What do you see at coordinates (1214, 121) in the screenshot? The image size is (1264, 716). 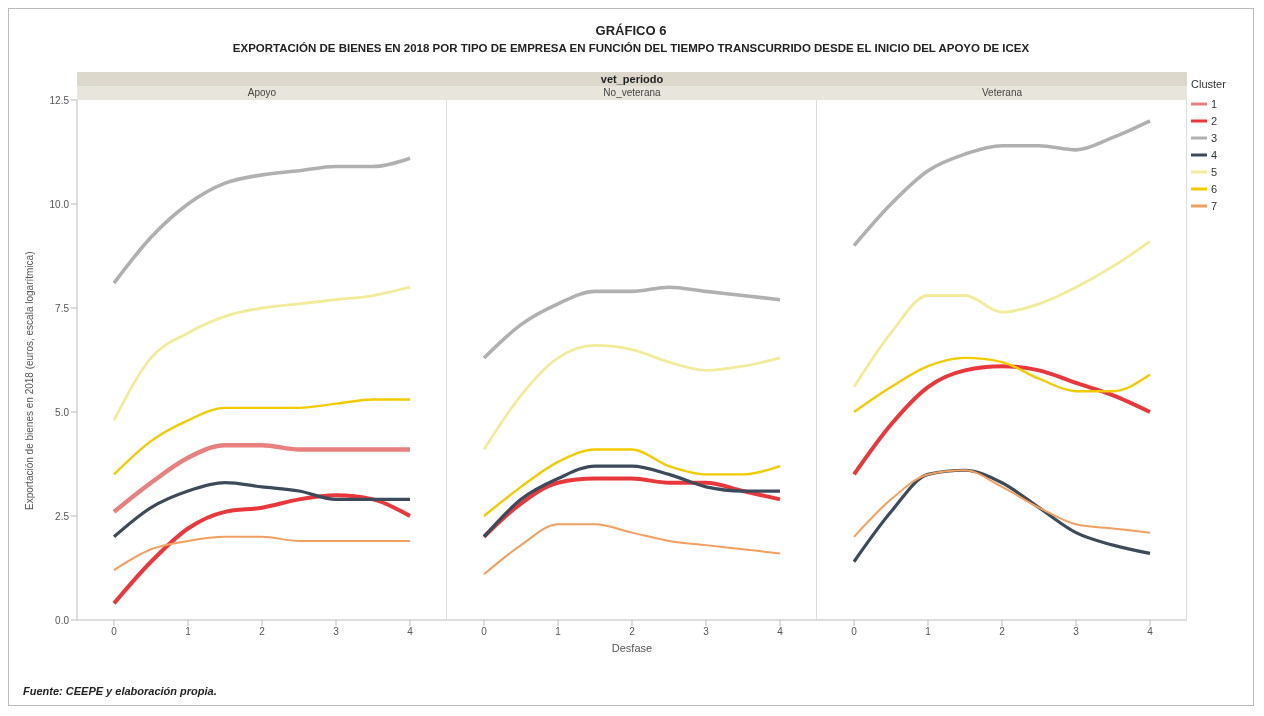 I see `legend-label: 2` at bounding box center [1214, 121].